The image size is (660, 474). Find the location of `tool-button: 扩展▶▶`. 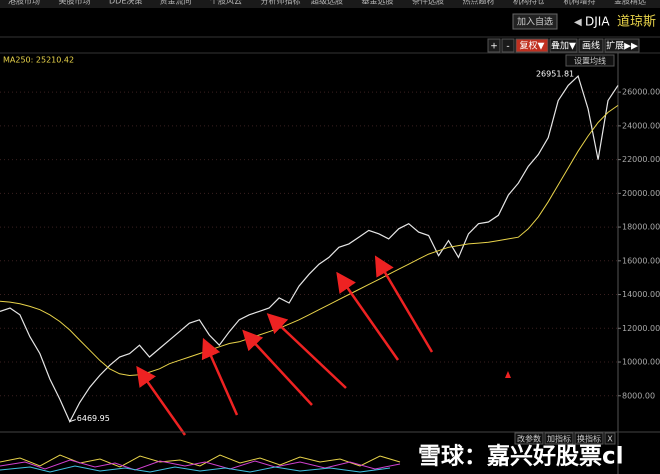

tool-button: 扩展▶▶ is located at coordinates (622, 46).